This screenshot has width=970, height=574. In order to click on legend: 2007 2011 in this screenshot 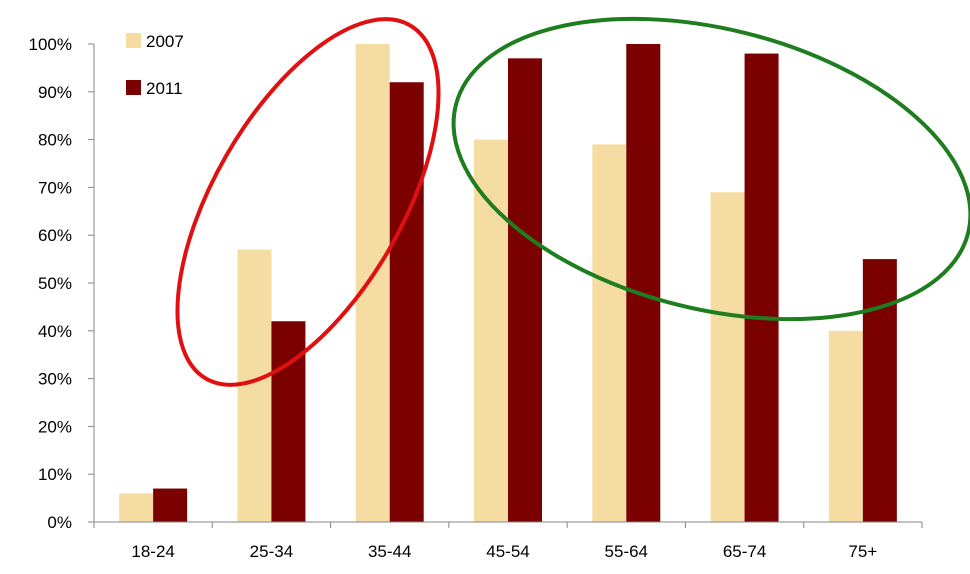, I will do `click(155, 65)`.